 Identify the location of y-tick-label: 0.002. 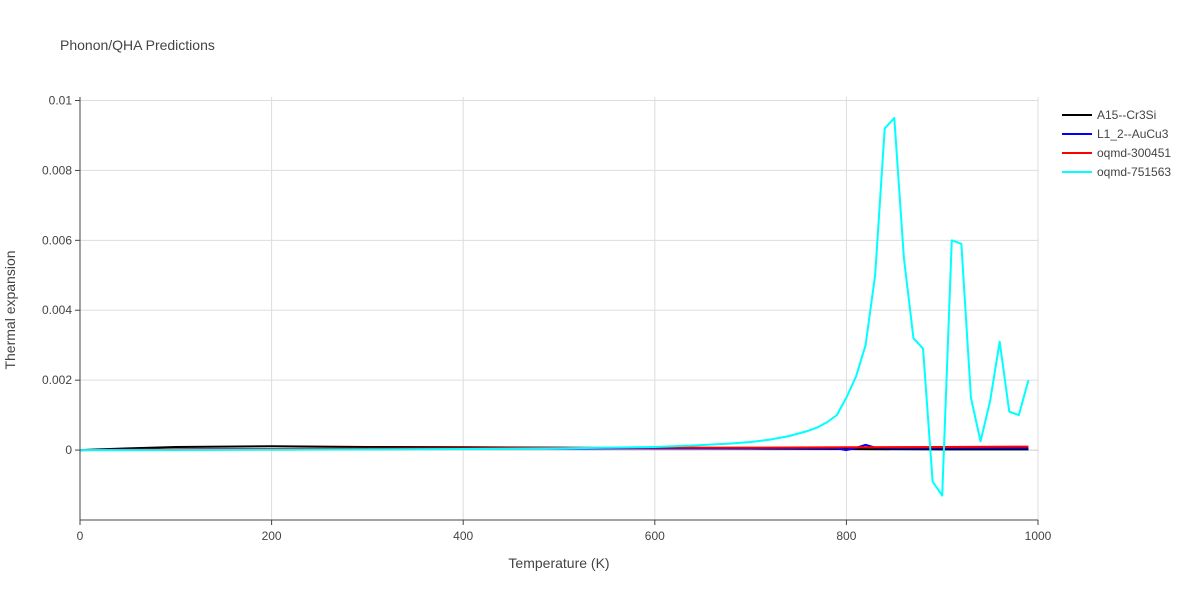
(57, 380).